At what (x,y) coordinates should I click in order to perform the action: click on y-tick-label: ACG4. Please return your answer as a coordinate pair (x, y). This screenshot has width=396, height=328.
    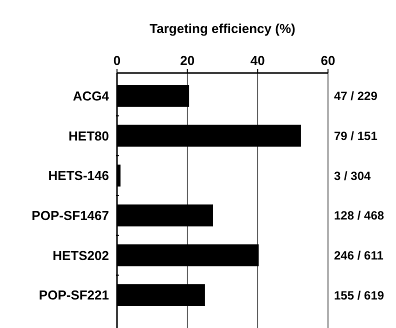
    Looking at the image, I should click on (91, 96).